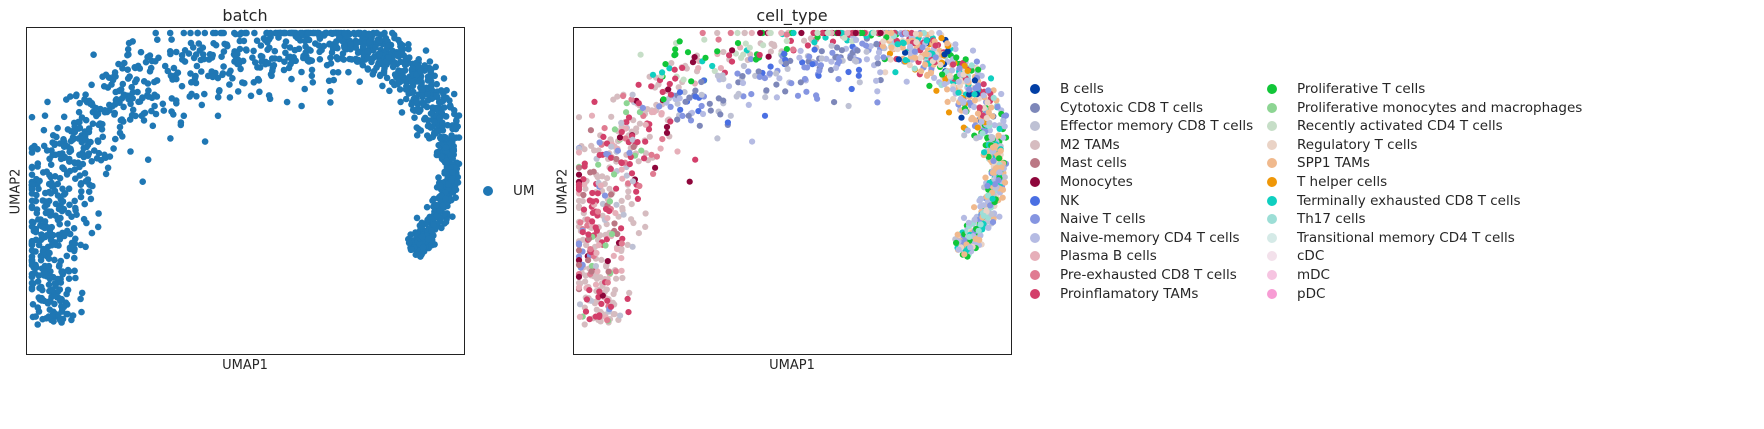  What do you see at coordinates (977, 127) in the screenshot?
I see `scatter-point-t-helper-cells` at bounding box center [977, 127].